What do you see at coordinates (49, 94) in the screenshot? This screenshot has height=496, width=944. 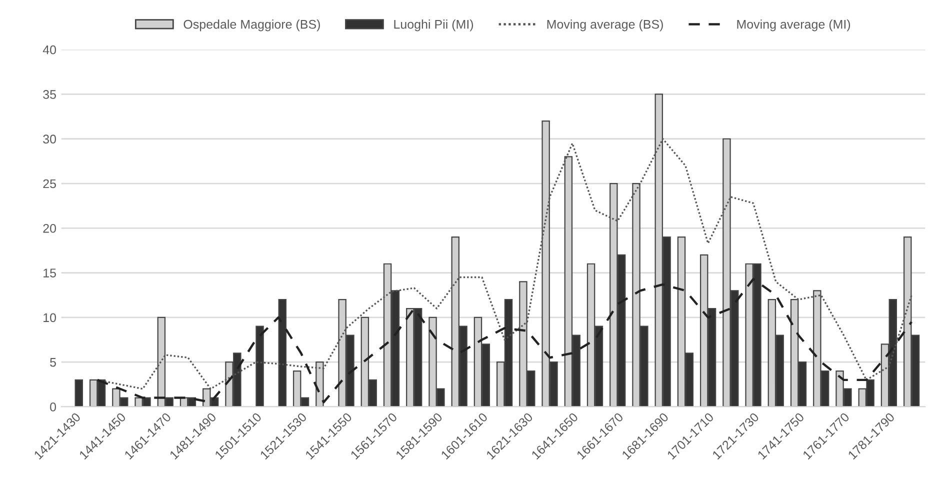 I see `y-tick-label: 35` at bounding box center [49, 94].